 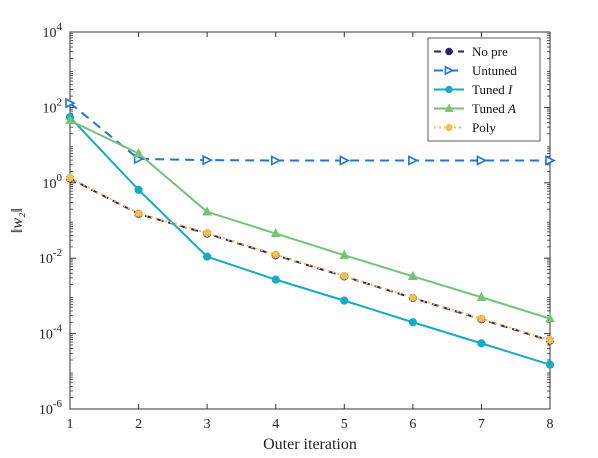 I want to click on x-tick-label: 4, so click(x=275, y=424).